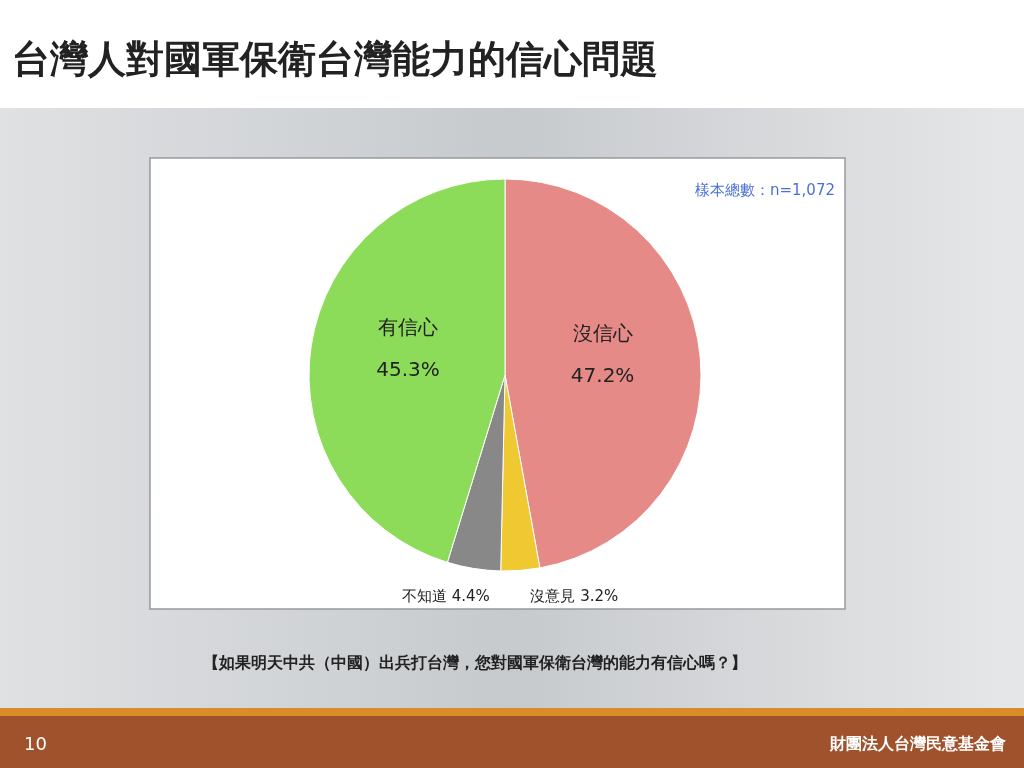  Describe the element at coordinates (408, 327) in the screenshot. I see `slice-label: 有信心` at that location.